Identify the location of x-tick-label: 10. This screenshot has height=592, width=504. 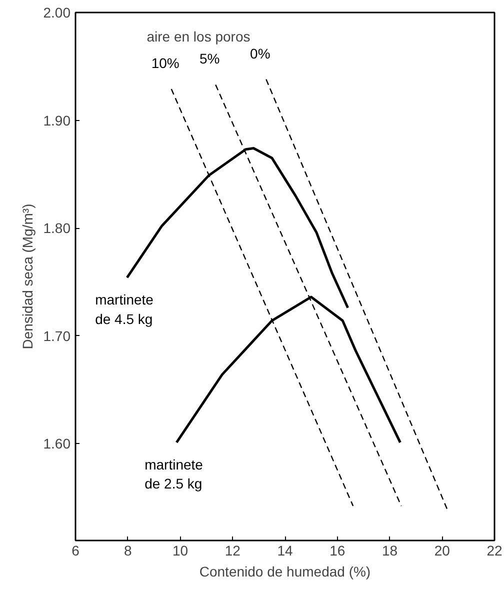
(180, 550).